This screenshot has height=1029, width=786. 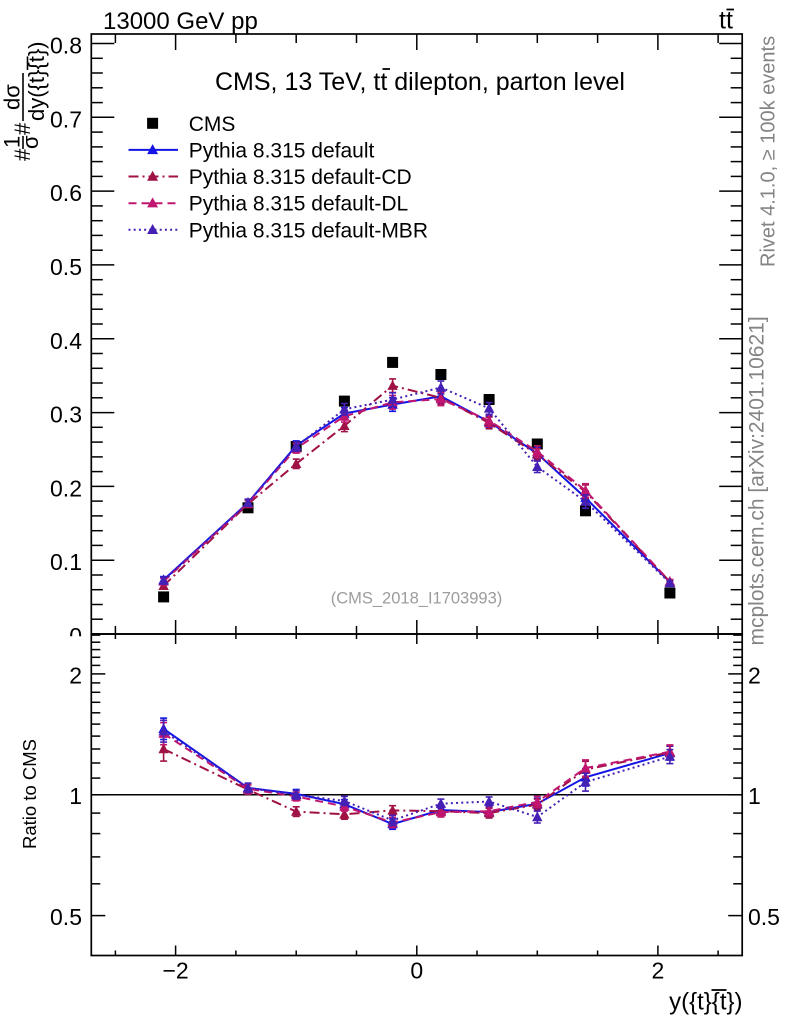 I want to click on svg-text: 0.1, so click(x=66, y=562).